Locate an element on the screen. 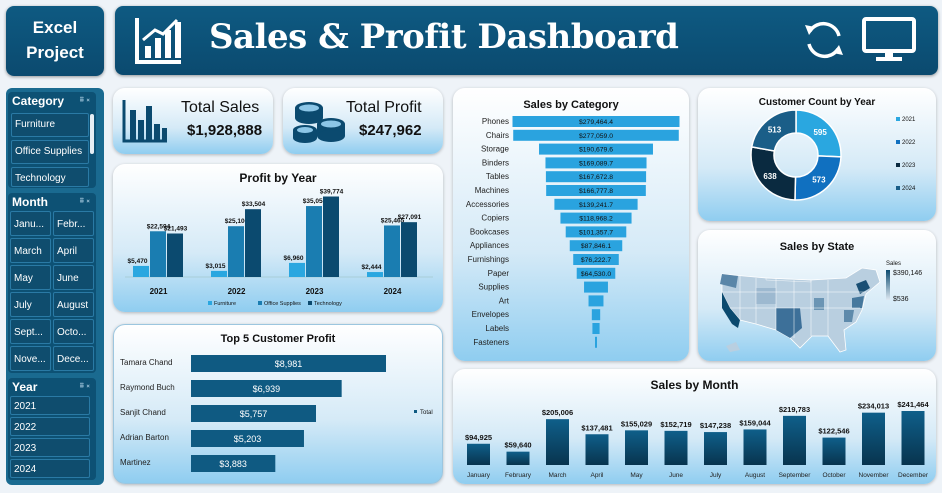 This screenshot has height=493, width=942. y-tick-label: Sanjit Chand is located at coordinates (143, 412).